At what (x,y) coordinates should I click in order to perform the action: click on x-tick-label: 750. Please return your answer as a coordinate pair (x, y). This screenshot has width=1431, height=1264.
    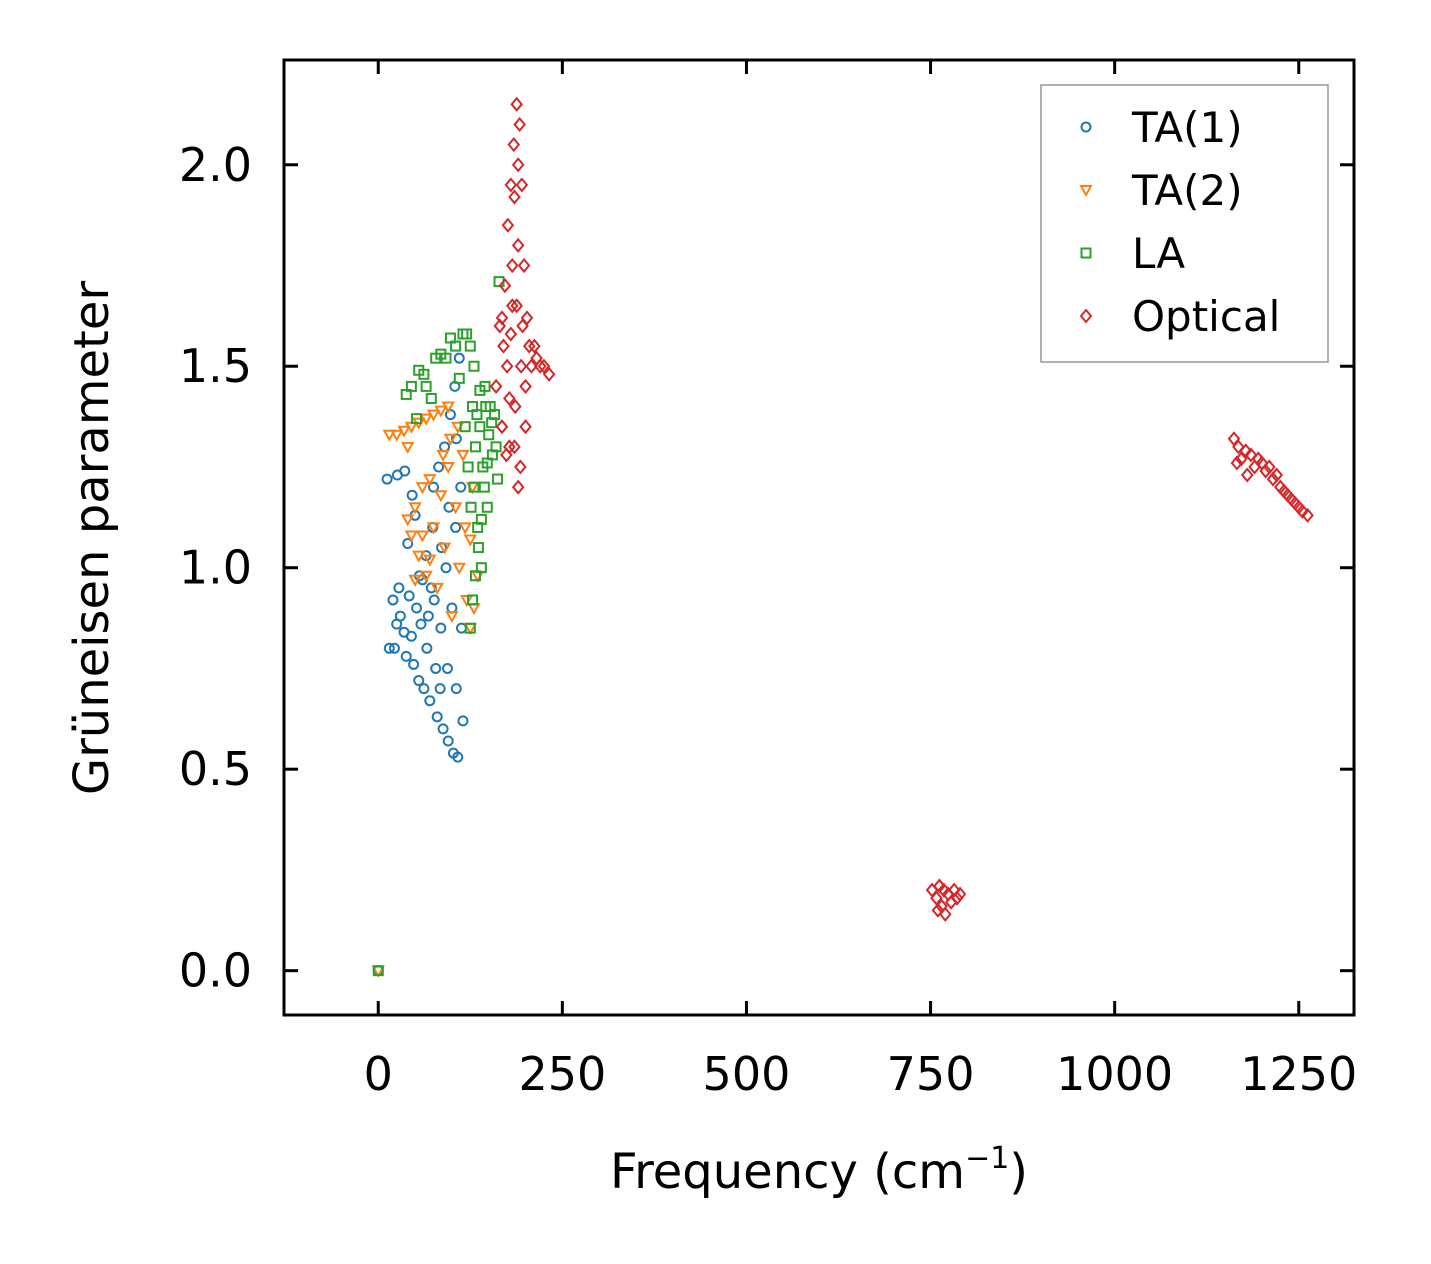
    Looking at the image, I should click on (931, 1074).